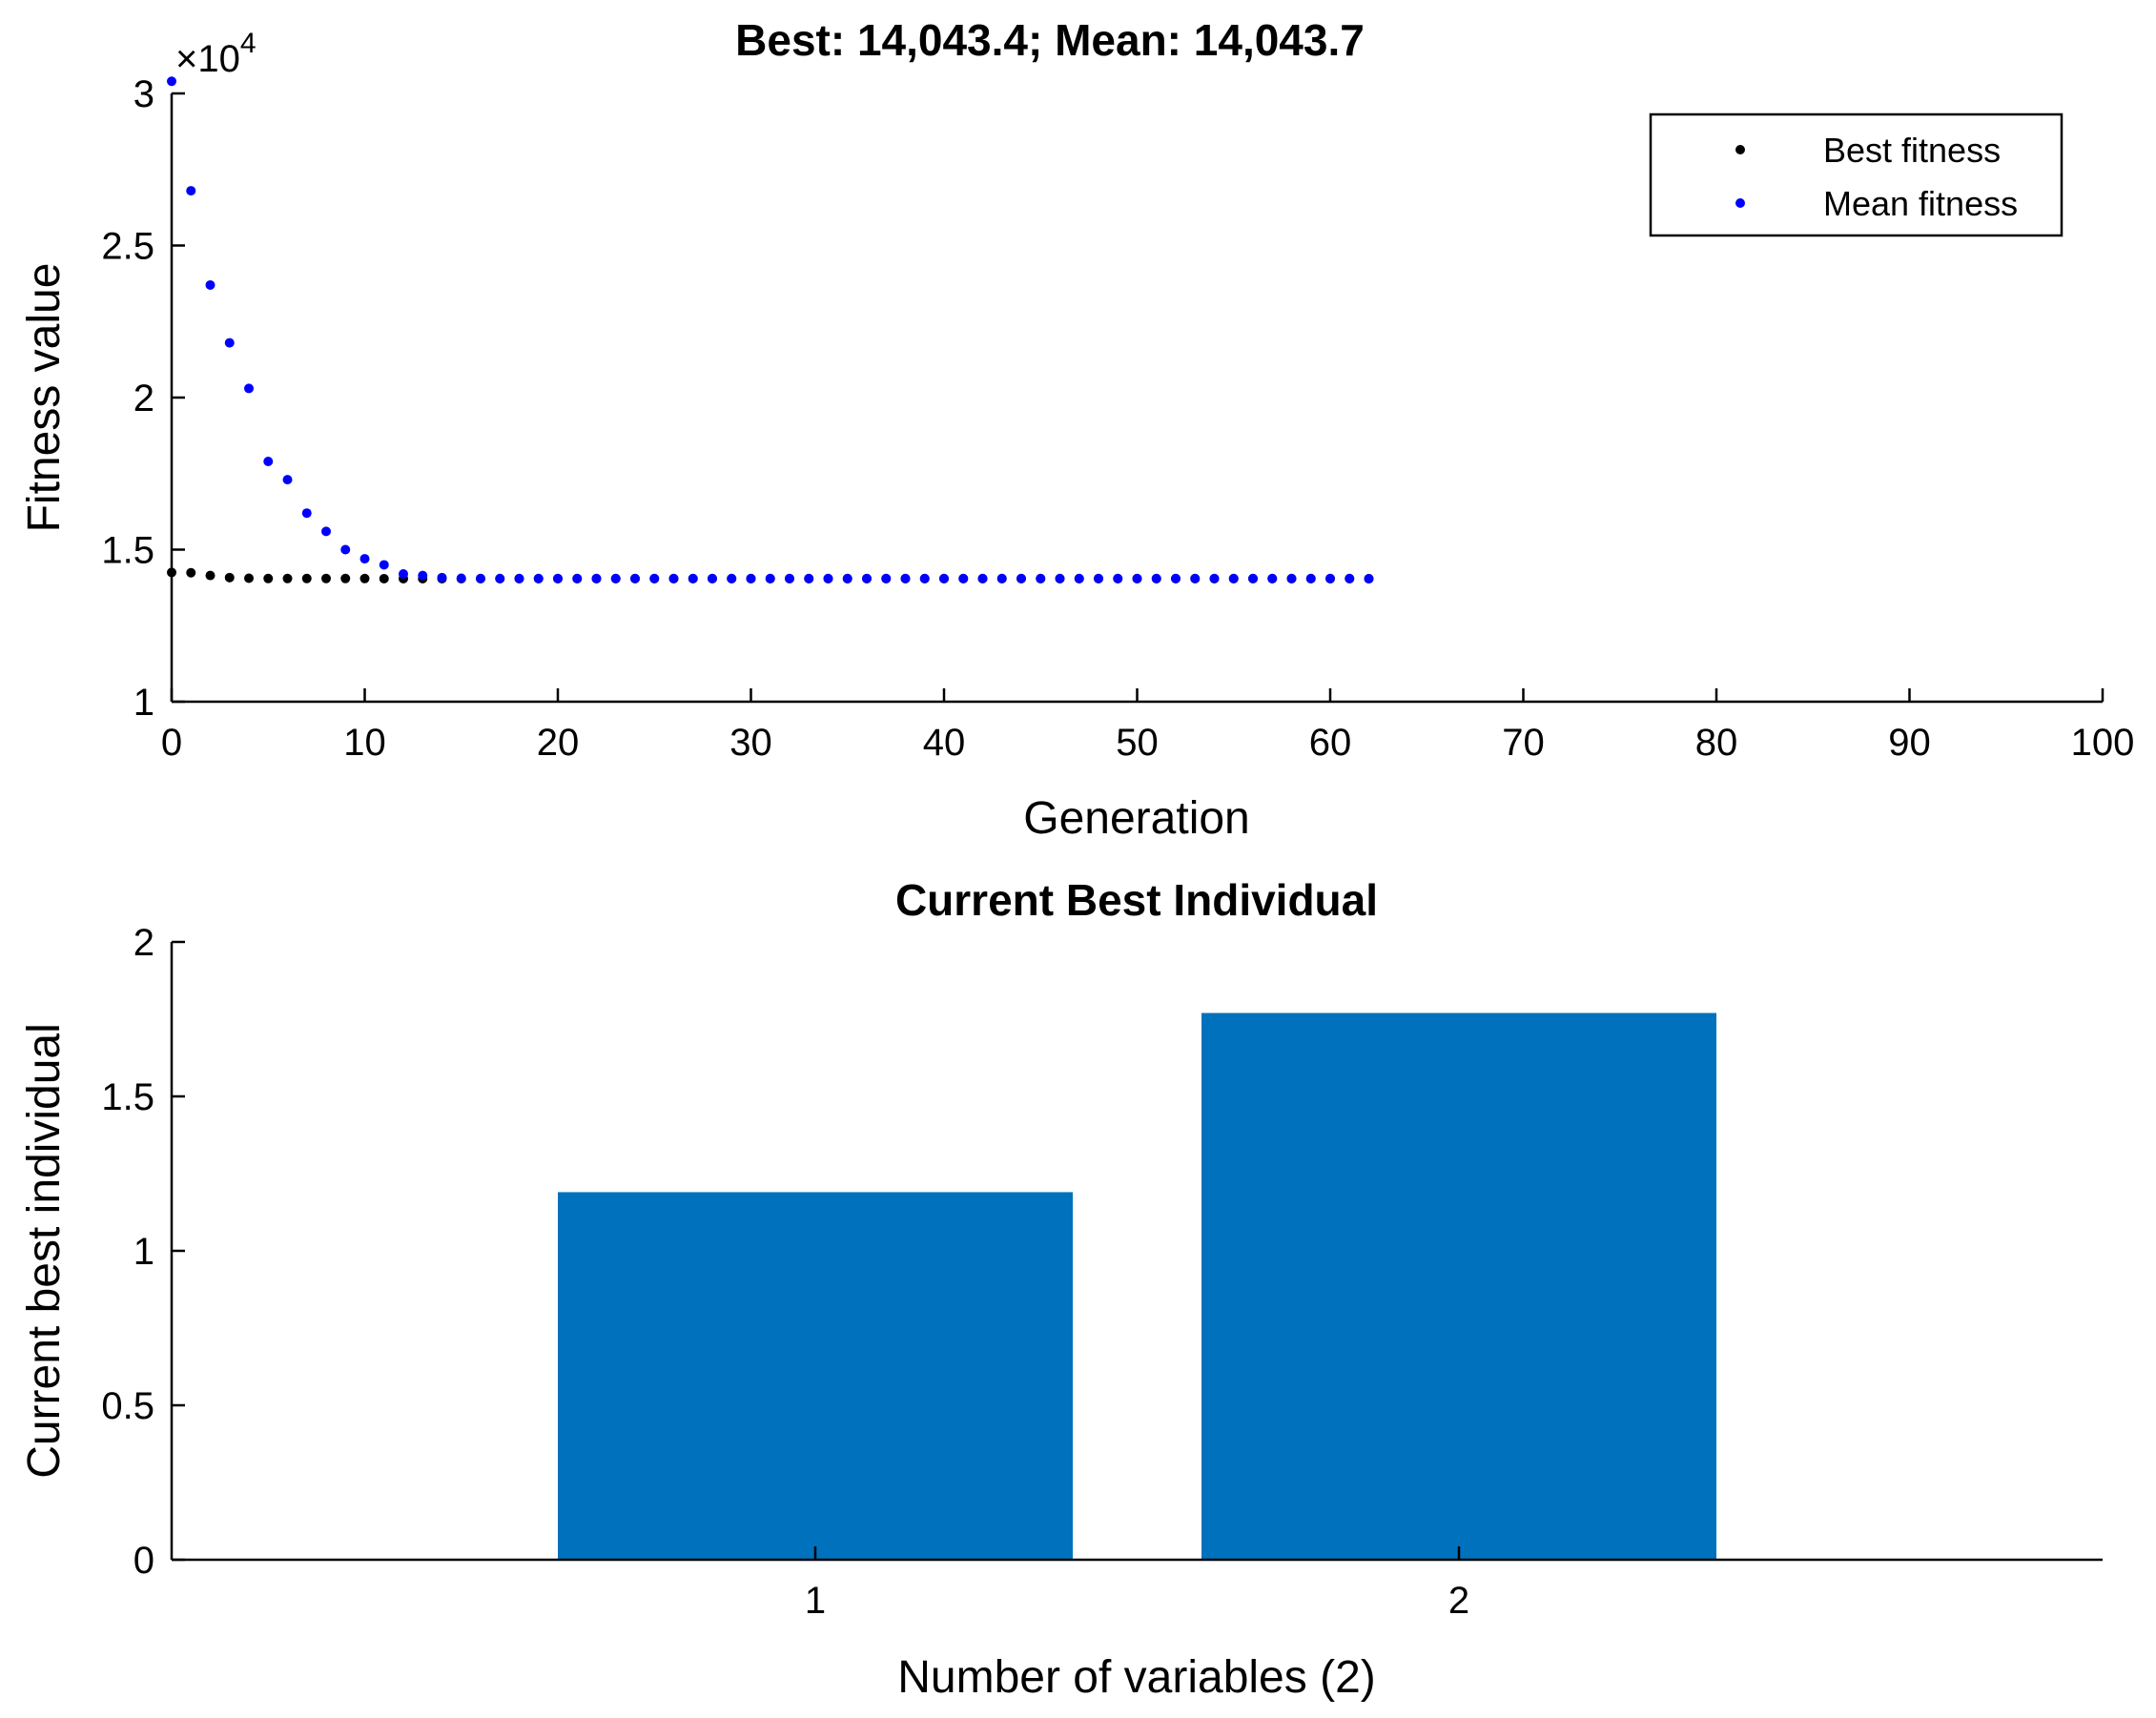 Image resolution: width=2156 pixels, height=1718 pixels. Describe the element at coordinates (207, 59) in the screenshot. I see `y-axis-exponent-base: ×10` at that location.